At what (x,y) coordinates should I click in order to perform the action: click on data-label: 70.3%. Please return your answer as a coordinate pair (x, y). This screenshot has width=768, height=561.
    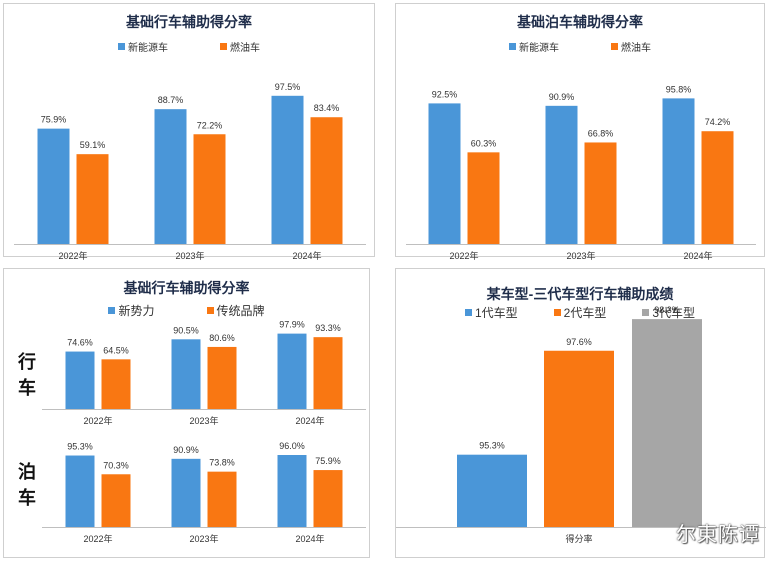
    Looking at the image, I should click on (116, 465).